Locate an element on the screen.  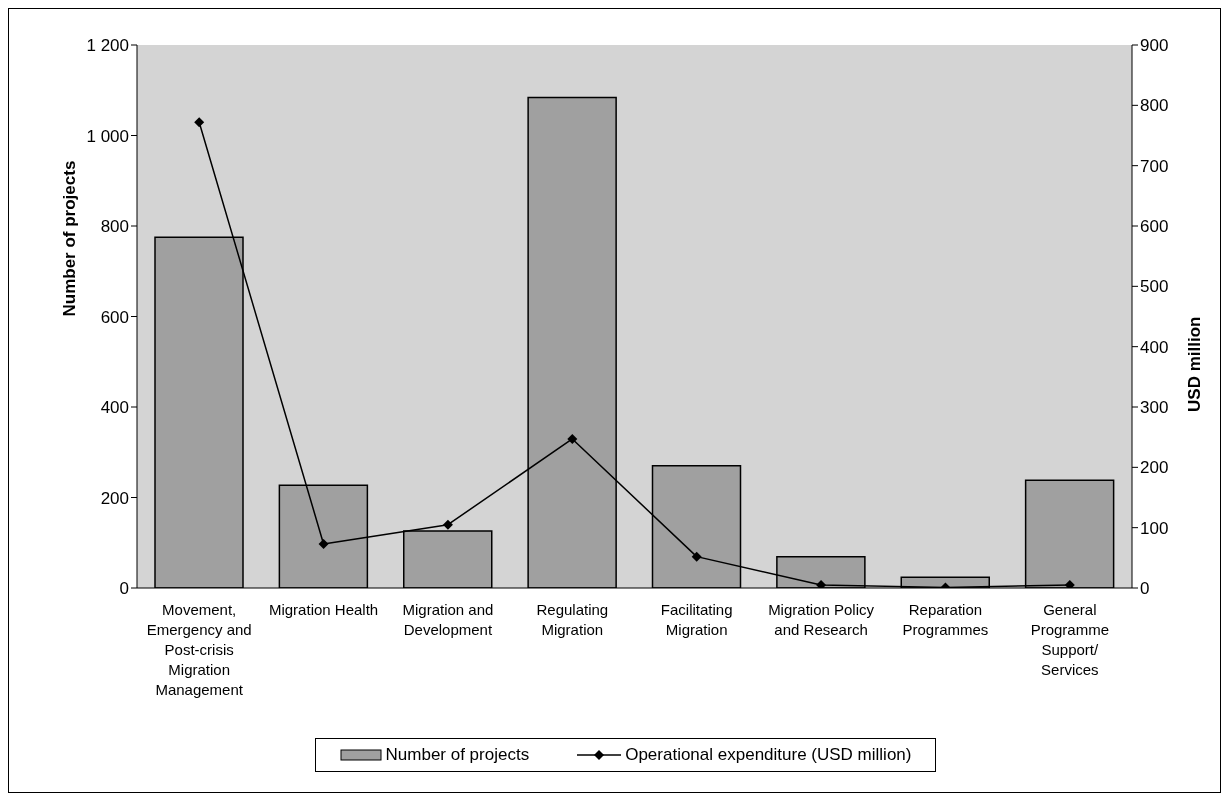
y-tick-label: 200 is located at coordinates (114, 498).